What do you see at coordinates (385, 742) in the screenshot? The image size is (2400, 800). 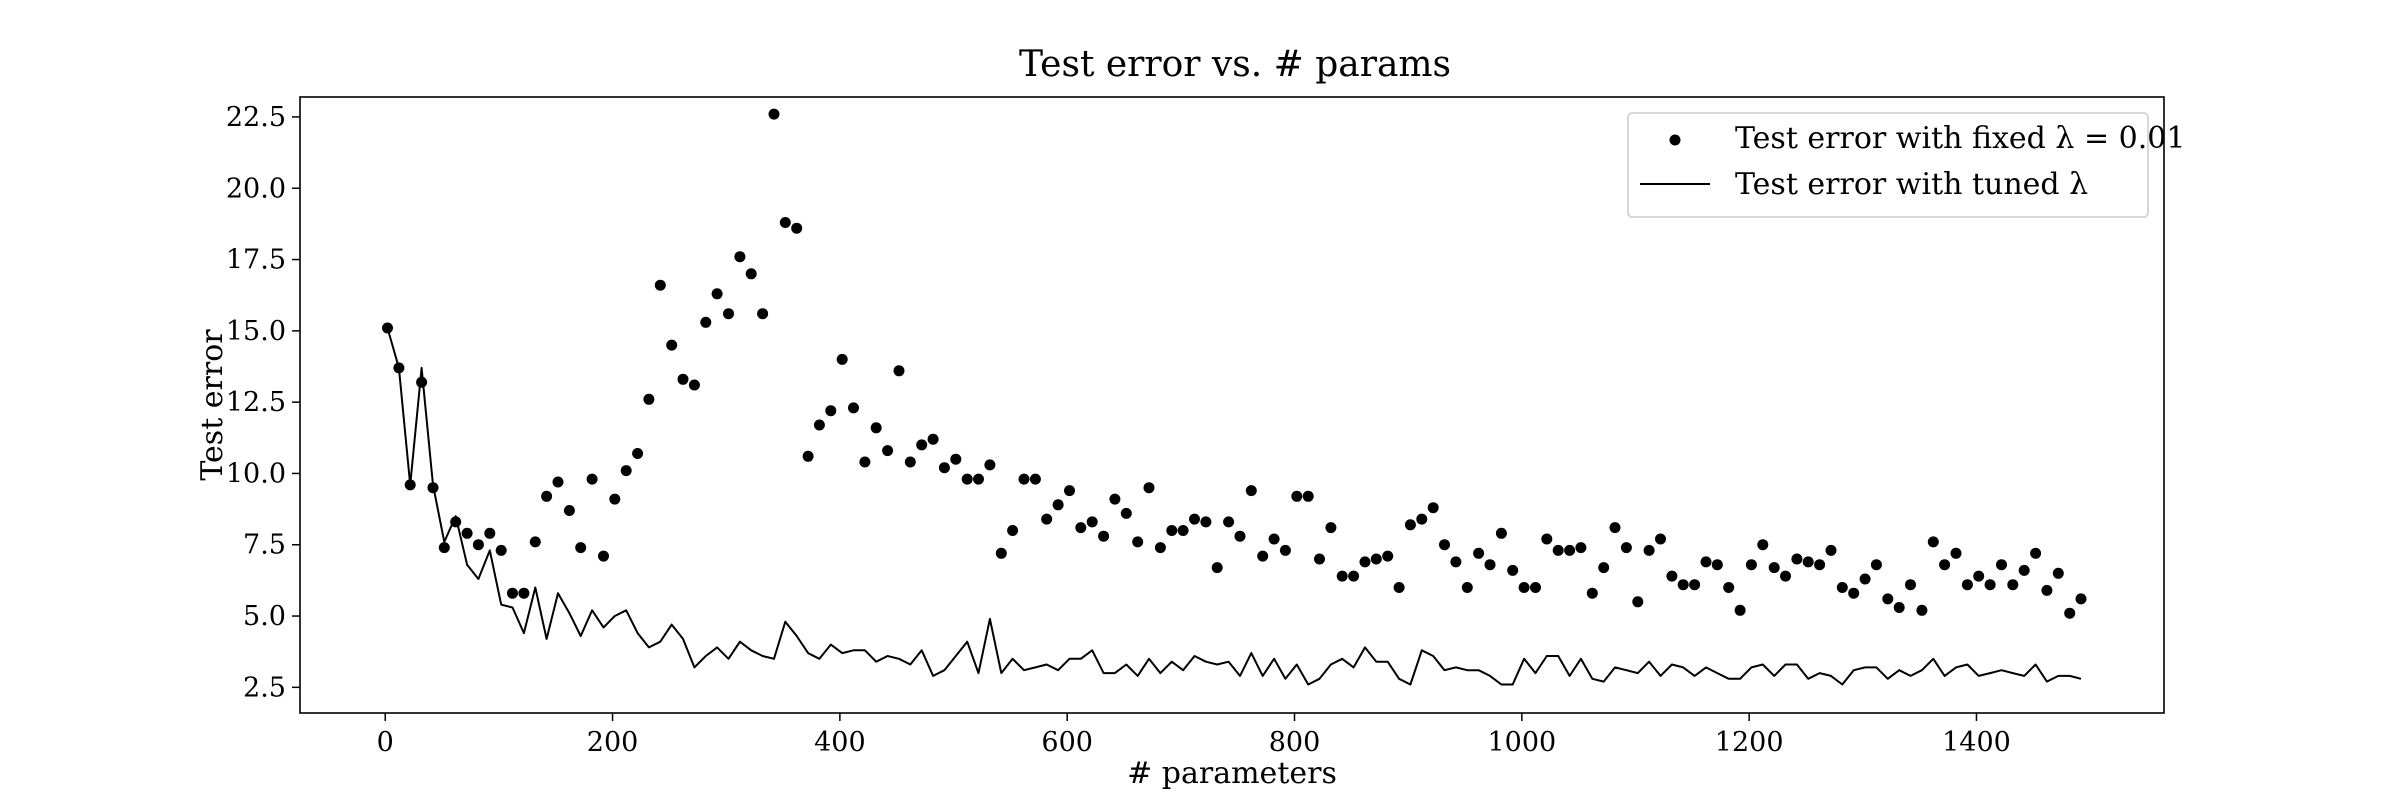 I see `x-tick-label: 0` at bounding box center [385, 742].